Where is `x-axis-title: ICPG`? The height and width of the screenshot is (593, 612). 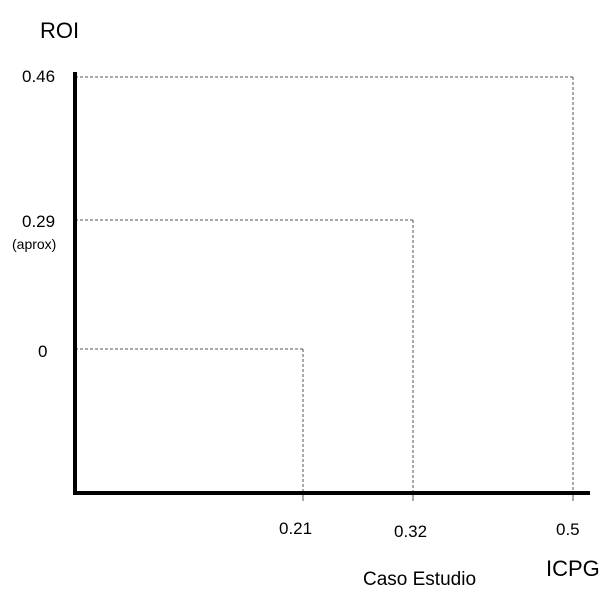 x-axis-title: ICPG is located at coordinates (573, 568).